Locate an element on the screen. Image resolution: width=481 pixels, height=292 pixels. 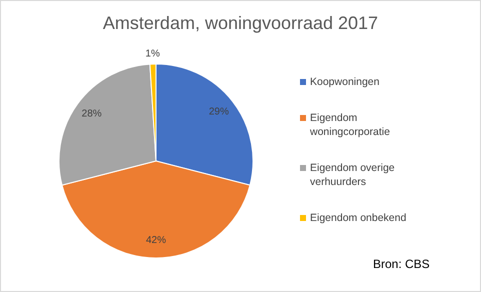
data-label: 1% is located at coordinates (152, 54).